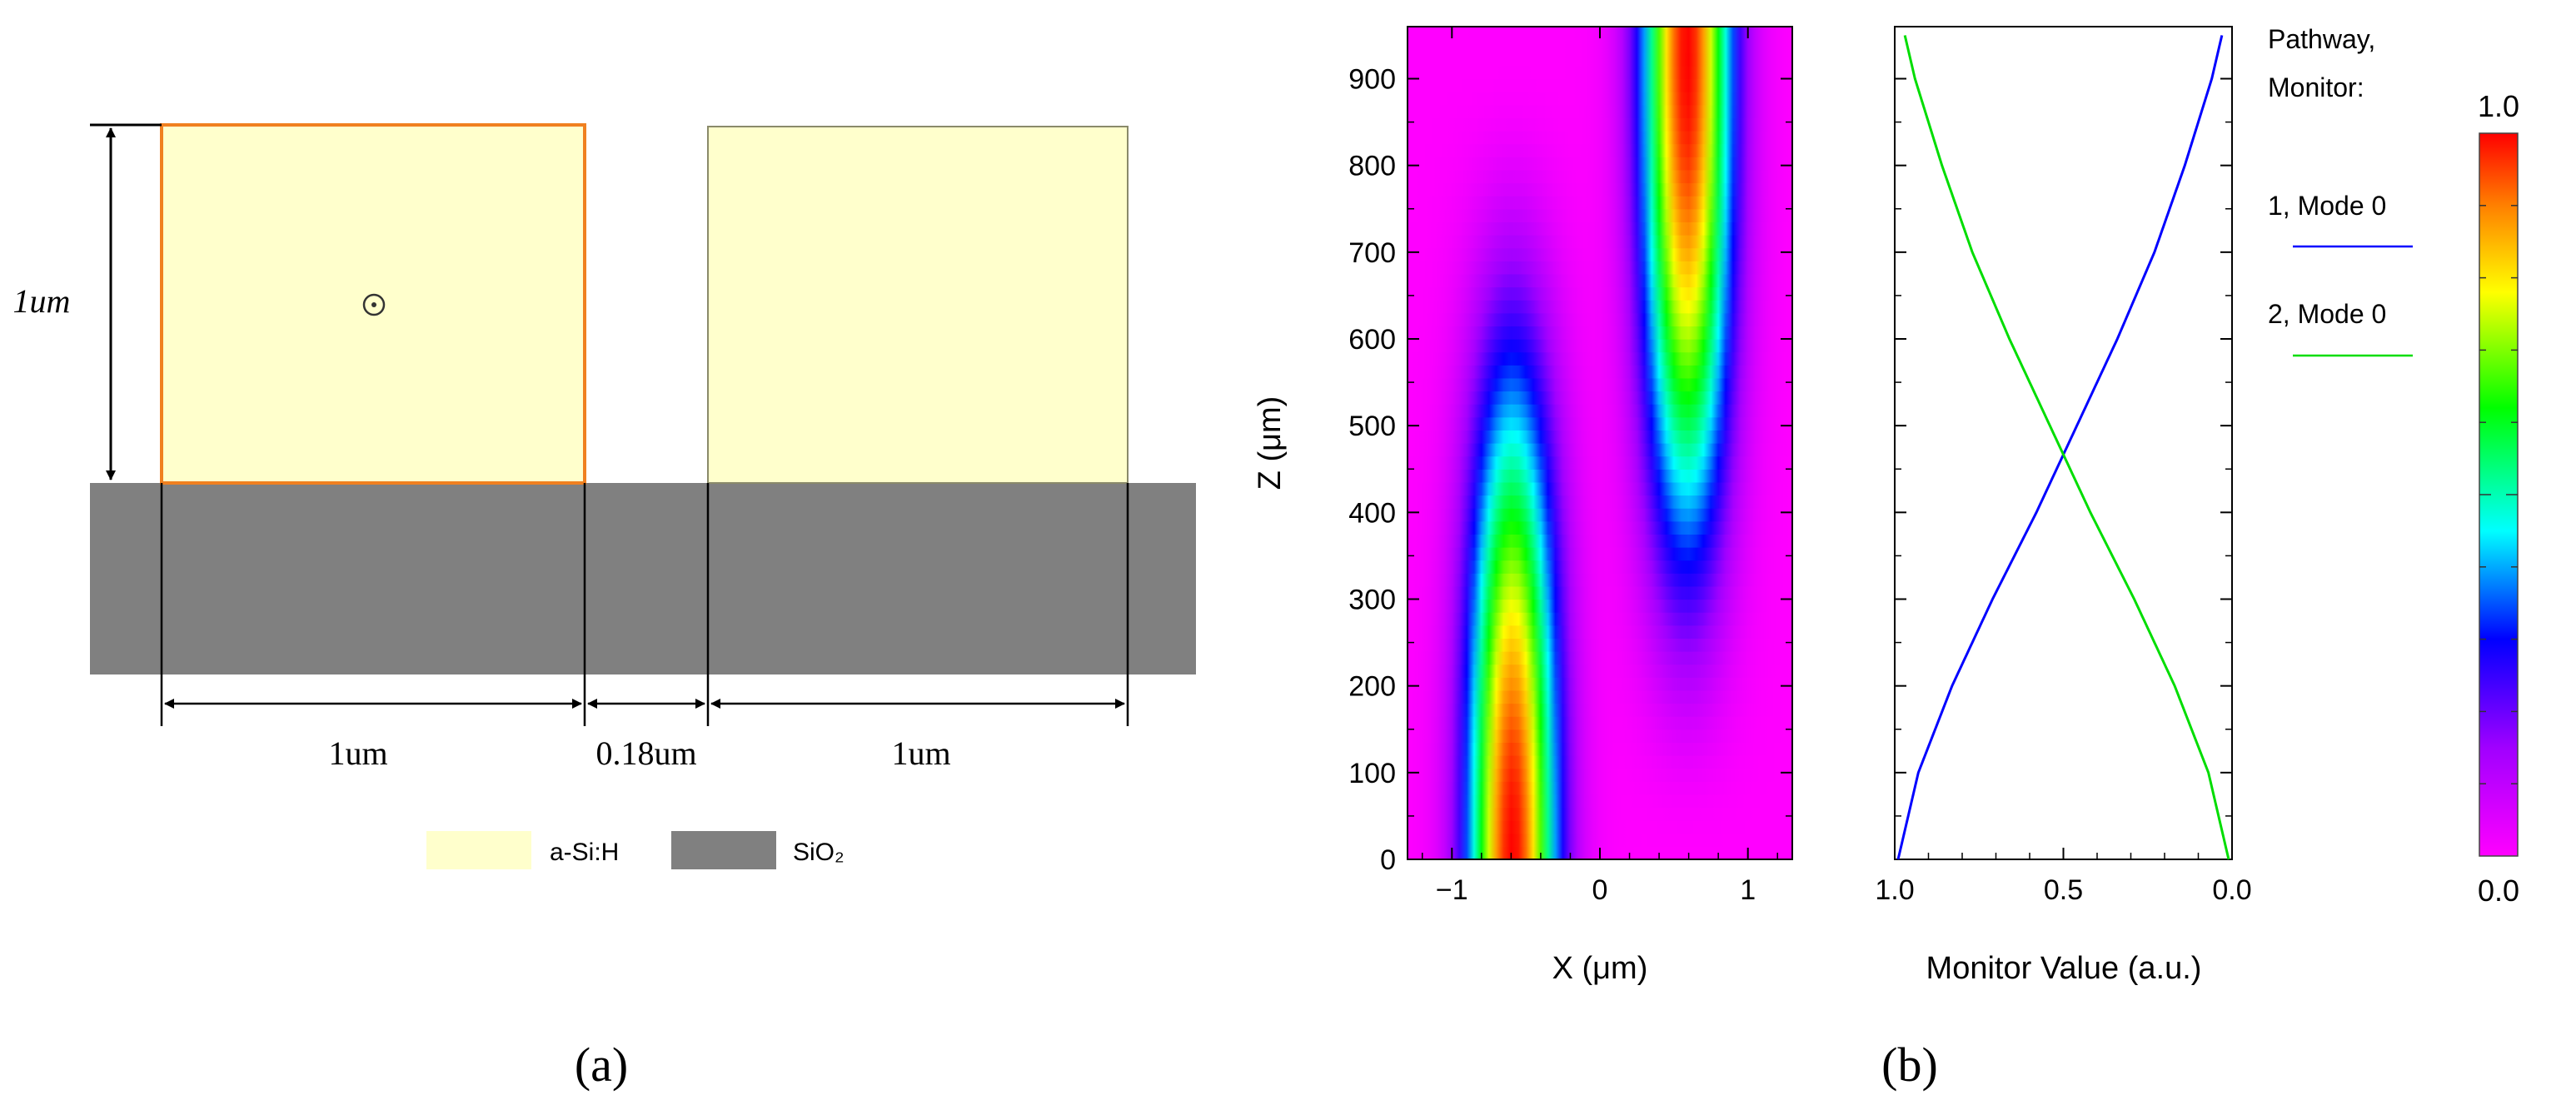 The image size is (2576, 1110). I want to click on gap-dimension-label: 0.18um, so click(645, 753).